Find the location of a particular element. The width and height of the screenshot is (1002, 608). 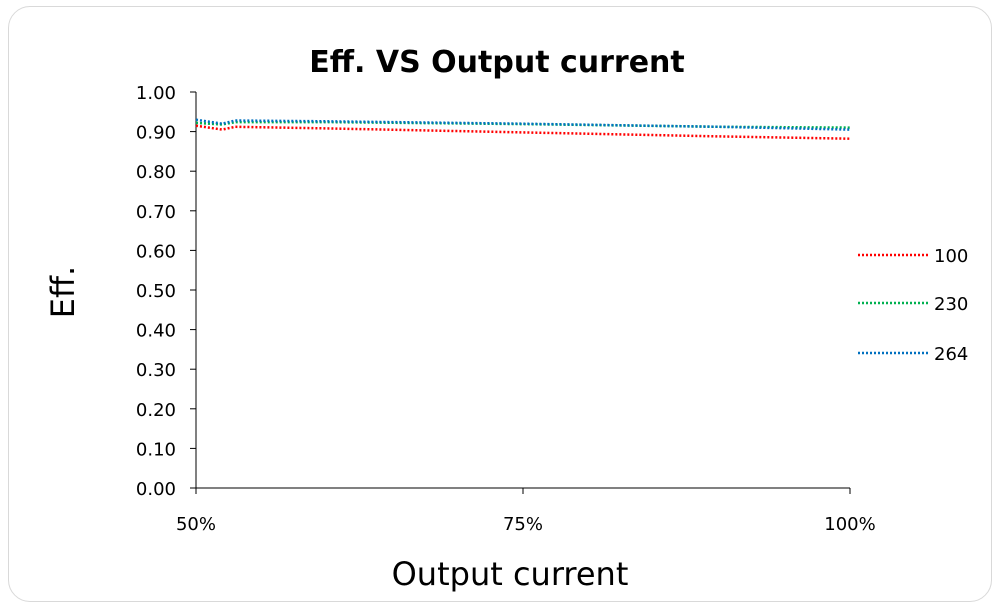

y-tick-label: 0.80 is located at coordinates (156, 172).